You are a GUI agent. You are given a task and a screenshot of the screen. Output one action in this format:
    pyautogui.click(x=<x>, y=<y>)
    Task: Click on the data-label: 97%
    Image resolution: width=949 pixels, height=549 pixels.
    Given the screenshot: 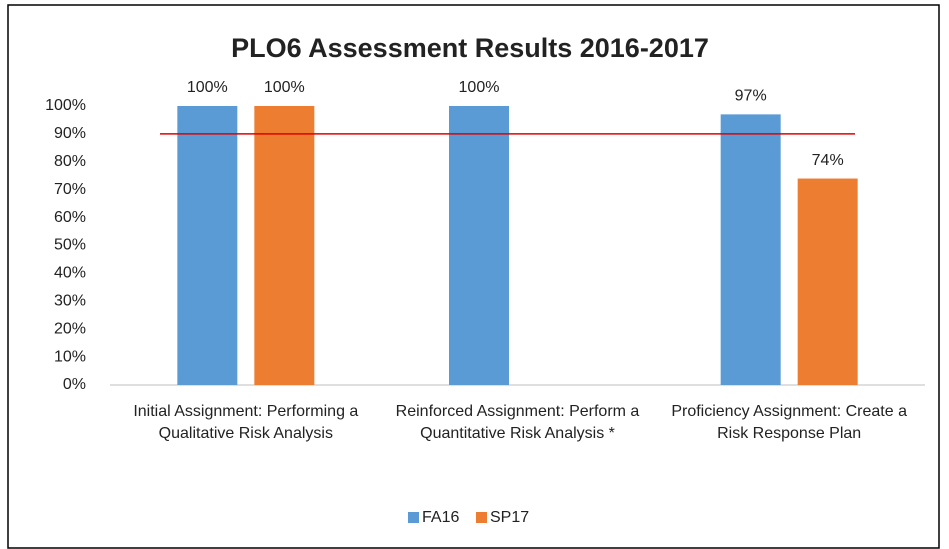 What is the action you would take?
    pyautogui.click(x=751, y=96)
    